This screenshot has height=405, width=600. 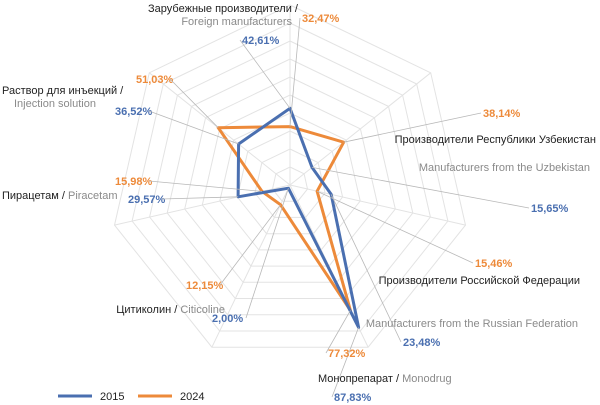 I want to click on value-label-2015-6: 36,52%, so click(x=134, y=112).